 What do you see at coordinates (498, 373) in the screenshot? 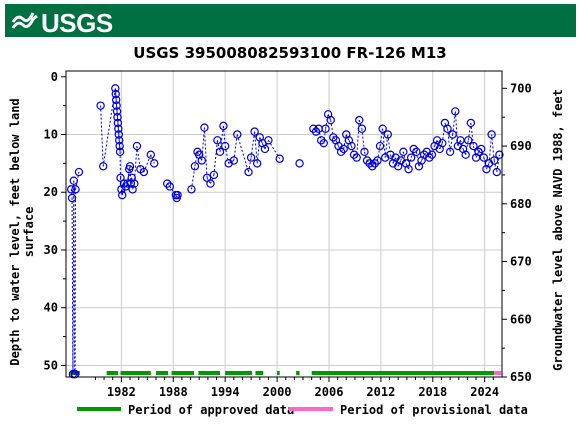
I see `provisional-period-bar` at bounding box center [498, 373].